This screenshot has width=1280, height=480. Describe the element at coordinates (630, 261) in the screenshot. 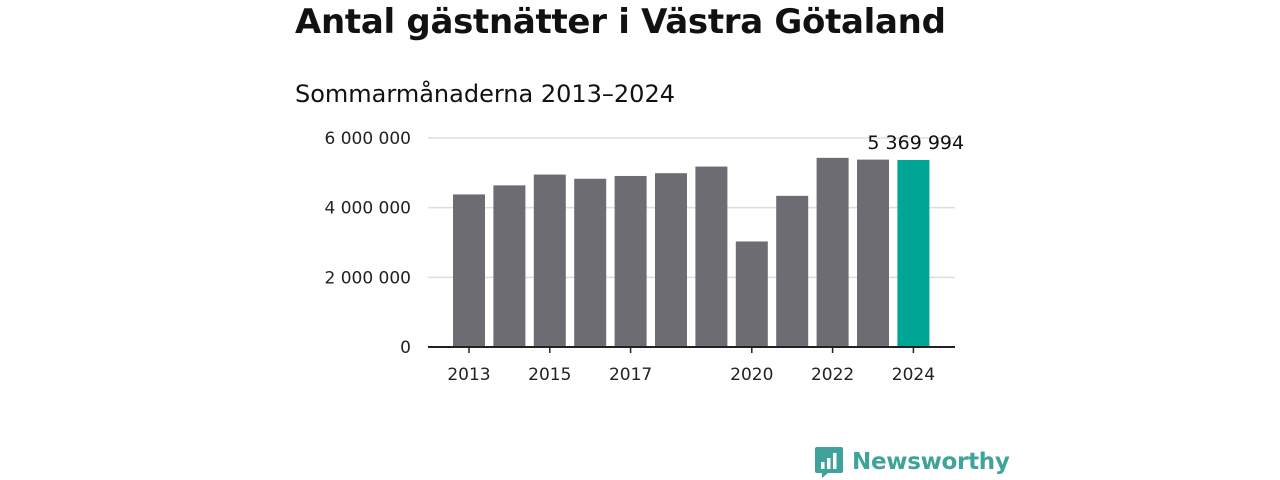

I see `bar-2017` at that location.